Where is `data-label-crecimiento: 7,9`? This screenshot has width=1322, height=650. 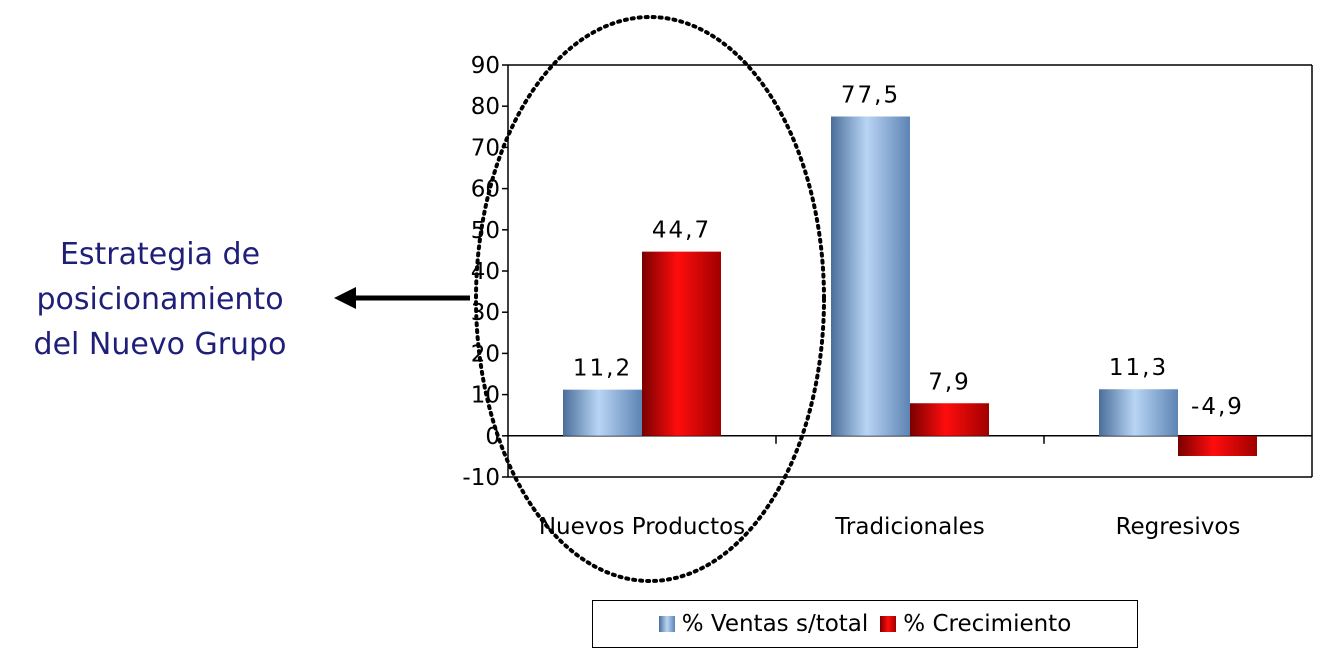
data-label-crecimiento: 7,9 is located at coordinates (949, 382).